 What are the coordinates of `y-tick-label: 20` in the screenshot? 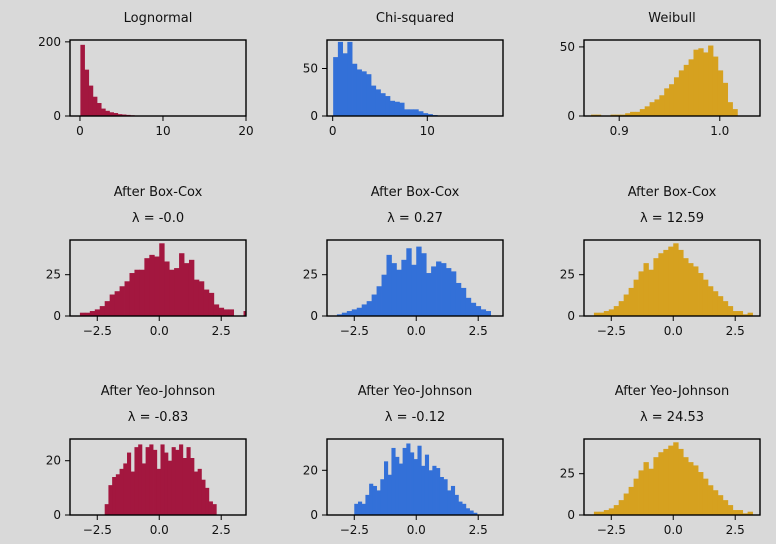 It's located at (53, 461).